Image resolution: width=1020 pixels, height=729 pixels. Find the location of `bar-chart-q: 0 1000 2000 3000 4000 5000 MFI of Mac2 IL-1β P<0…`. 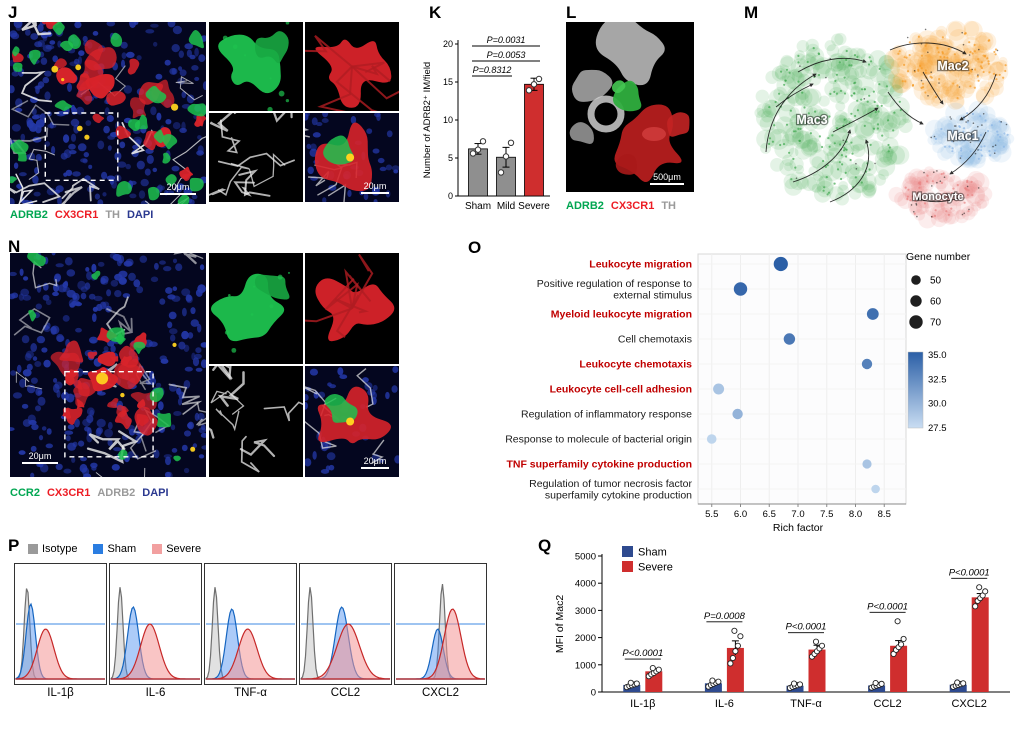

bar-chart-q: 0 1000 2000 3000 4000 5000 MFI of Mac2 IL-1β P<0… is located at coordinates (782, 628).